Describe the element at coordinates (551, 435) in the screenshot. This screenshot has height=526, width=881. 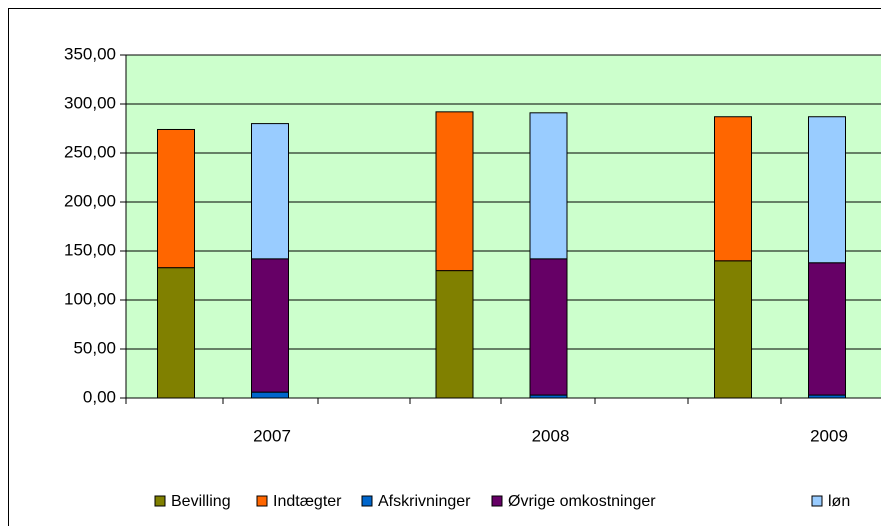
I see `x-tick-label: 2008` at that location.